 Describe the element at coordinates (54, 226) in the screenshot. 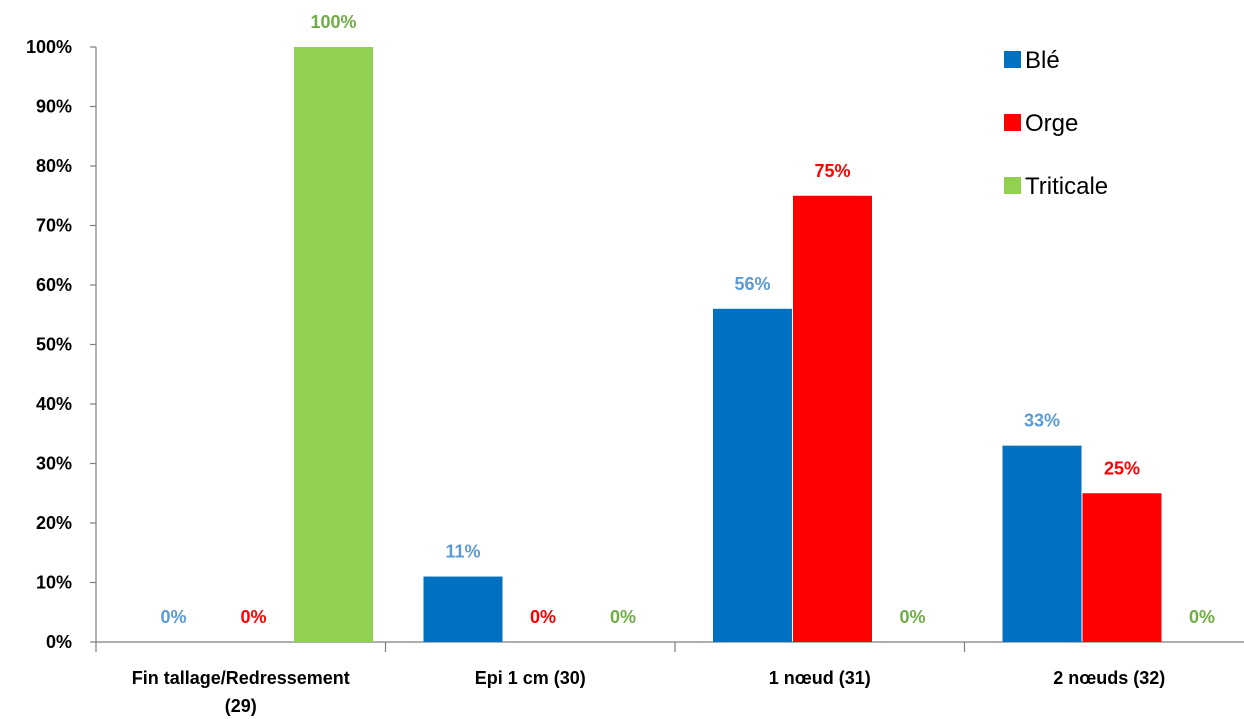

I see `y-tick-label: 70%` at that location.